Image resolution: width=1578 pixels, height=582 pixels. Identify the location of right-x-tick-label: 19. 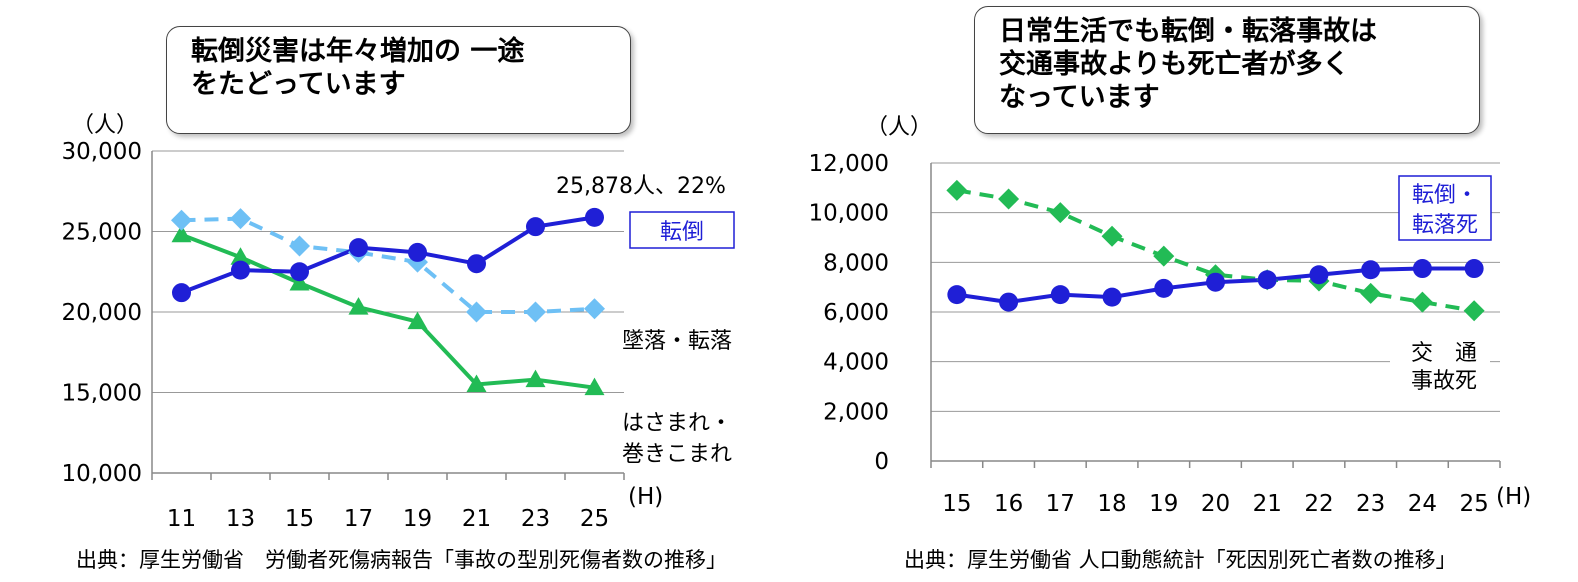
(1163, 504).